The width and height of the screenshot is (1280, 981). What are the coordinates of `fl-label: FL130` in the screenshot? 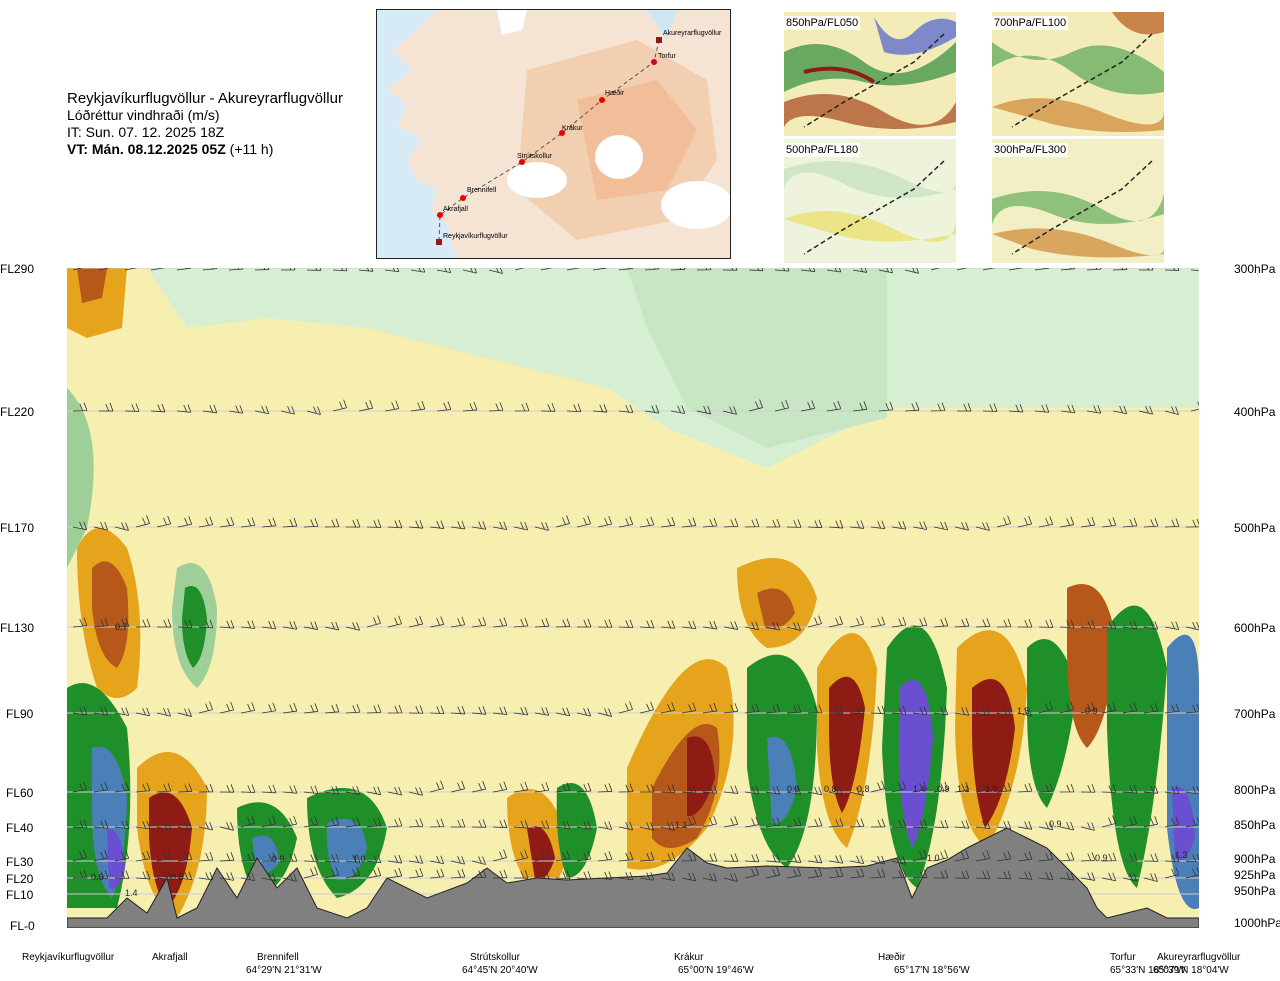 It's located at (17, 628).